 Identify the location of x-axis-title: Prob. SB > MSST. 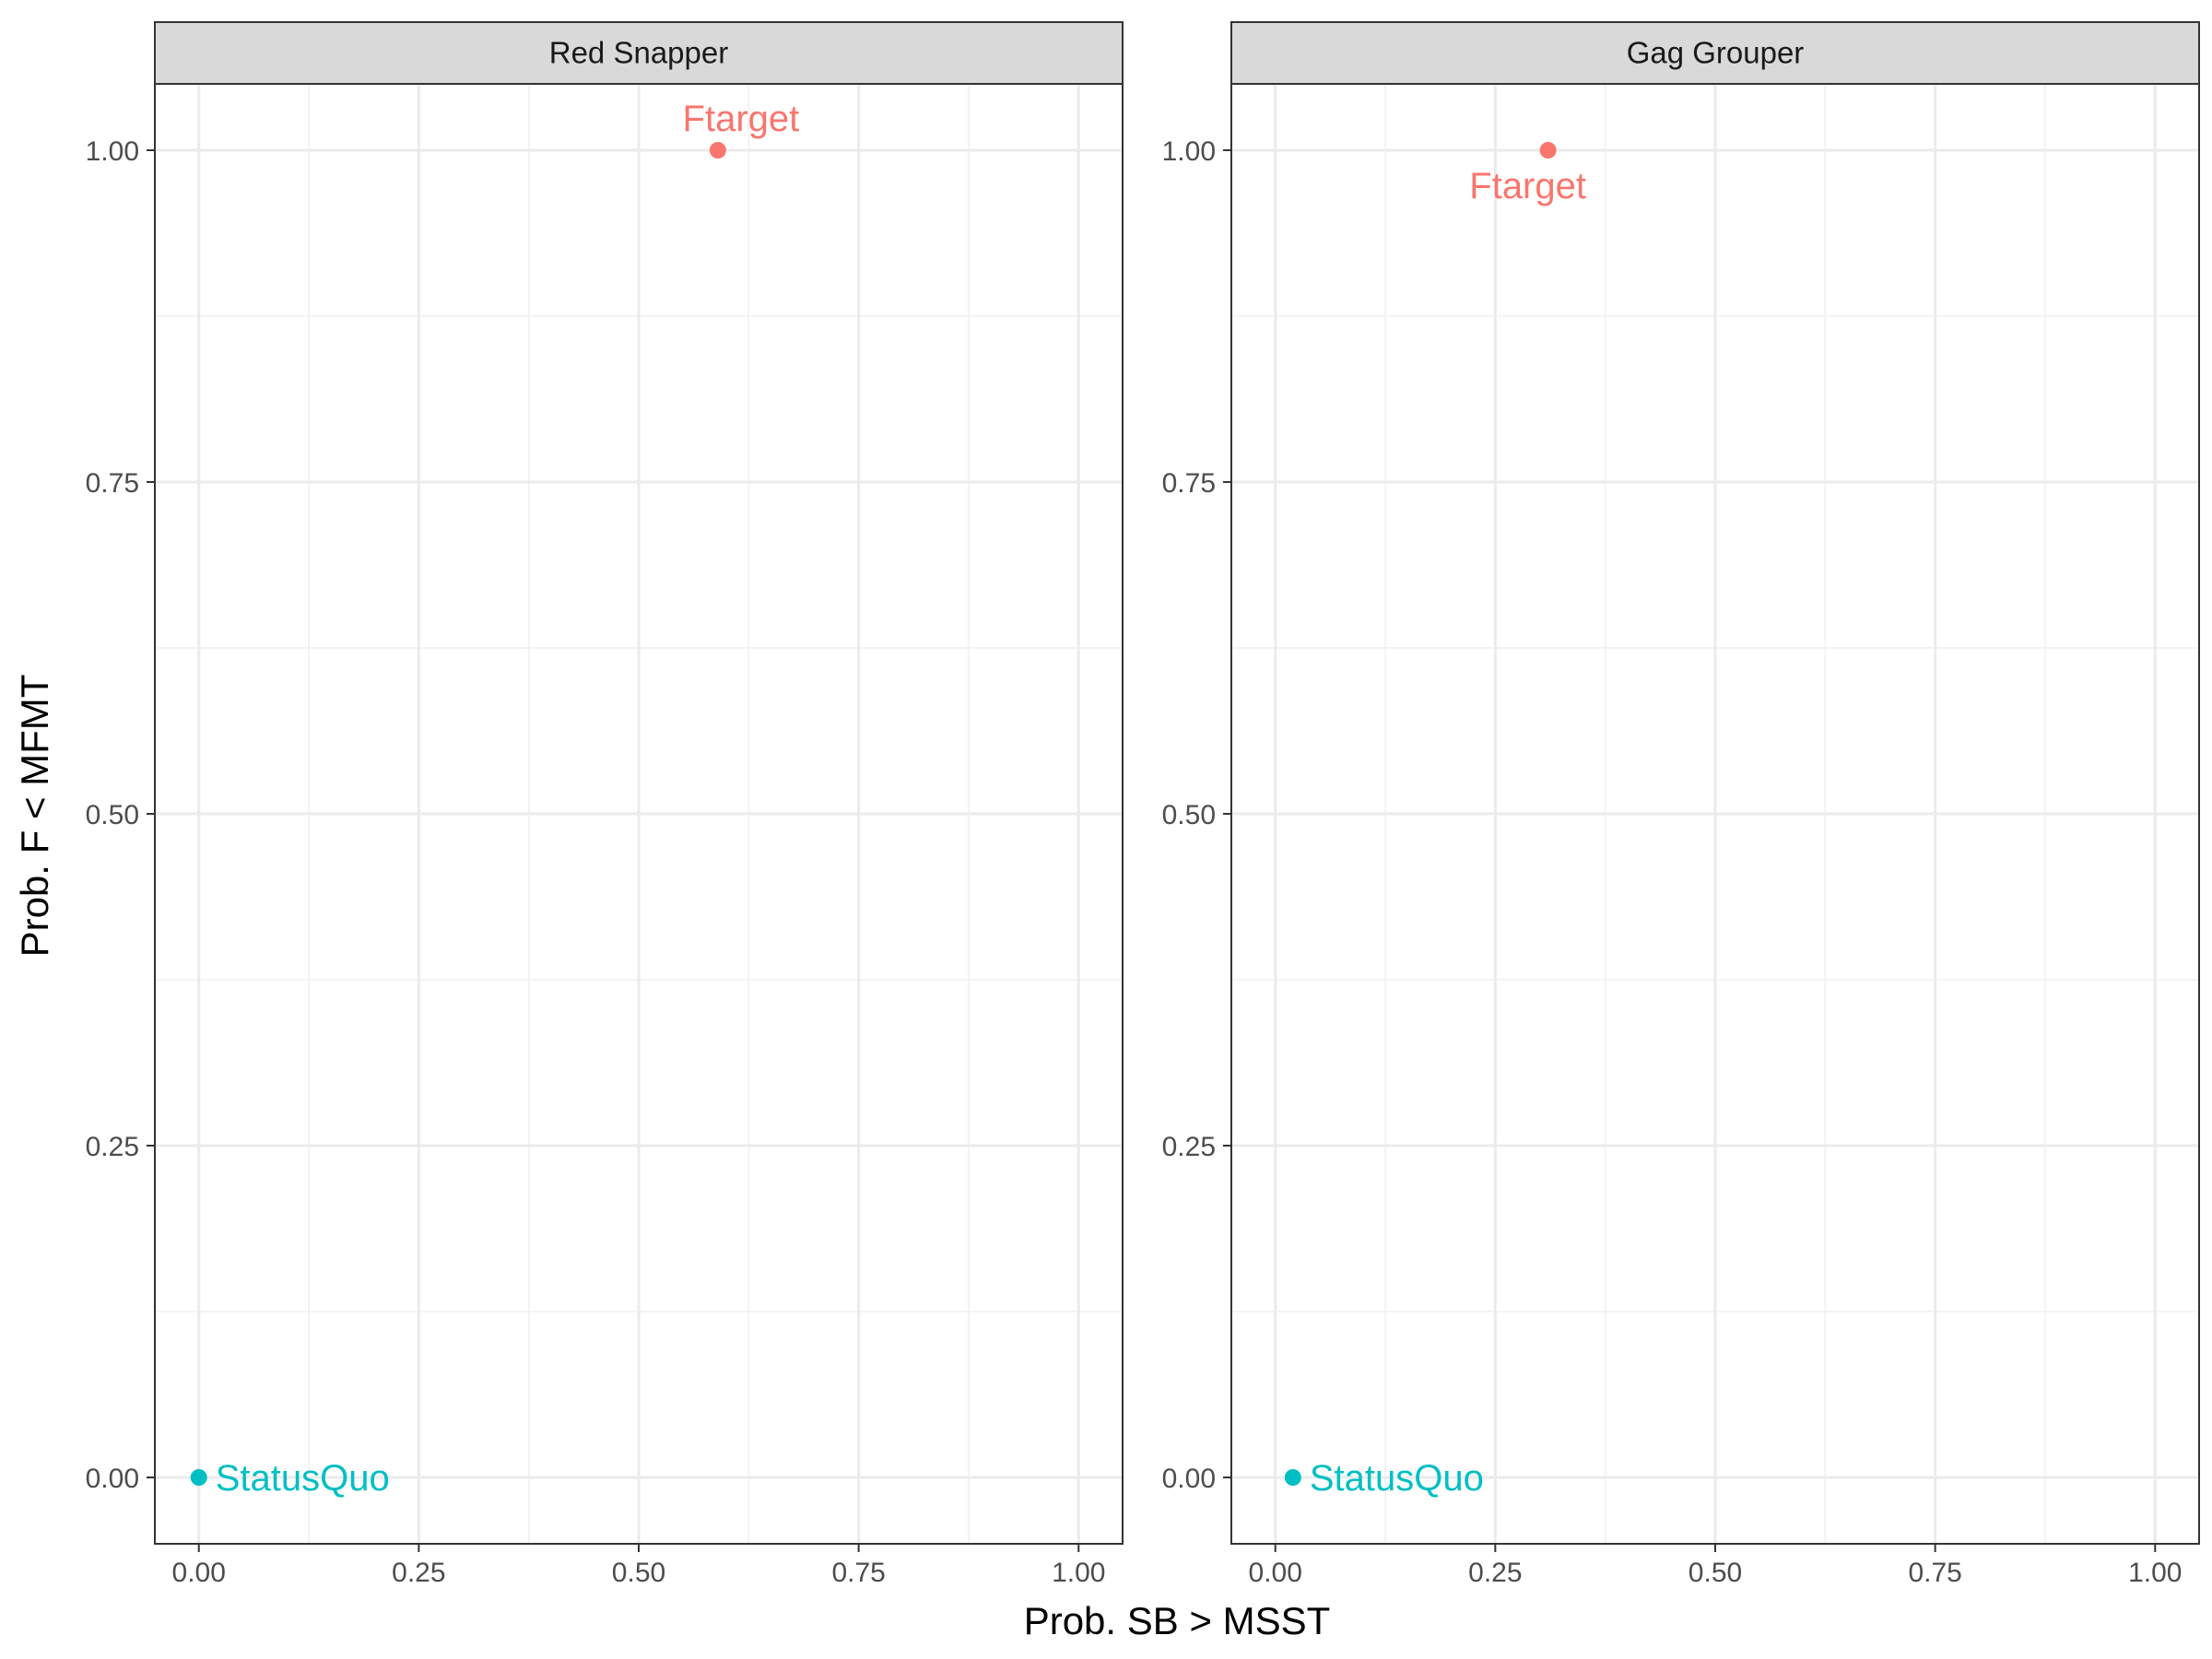
(1177, 1620).